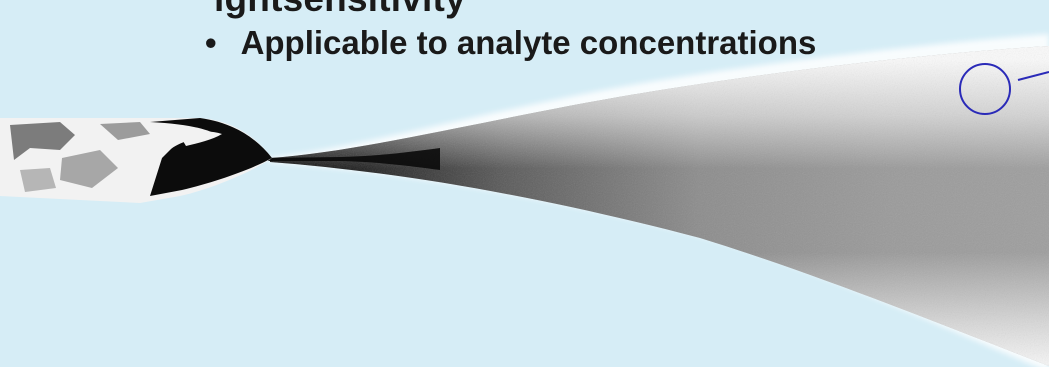 The height and width of the screenshot is (367, 1049). I want to click on slide-heading-partial: ightsensitivity, so click(340, 10).